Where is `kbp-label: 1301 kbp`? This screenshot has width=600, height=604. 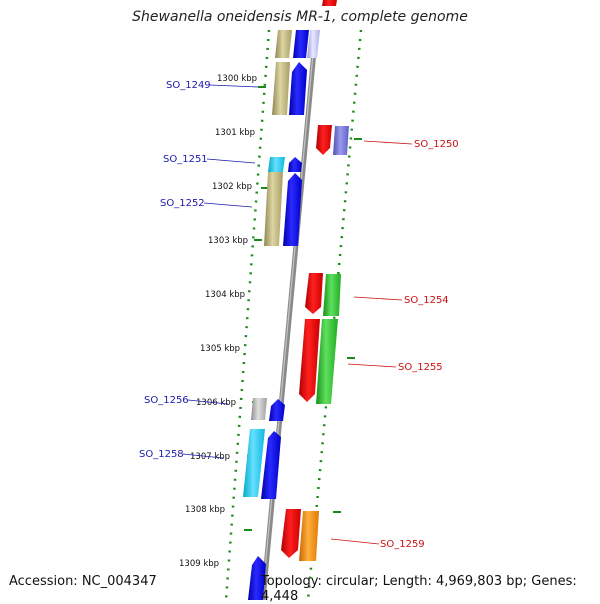
kbp-label: 1301 kbp is located at coordinates (235, 133).